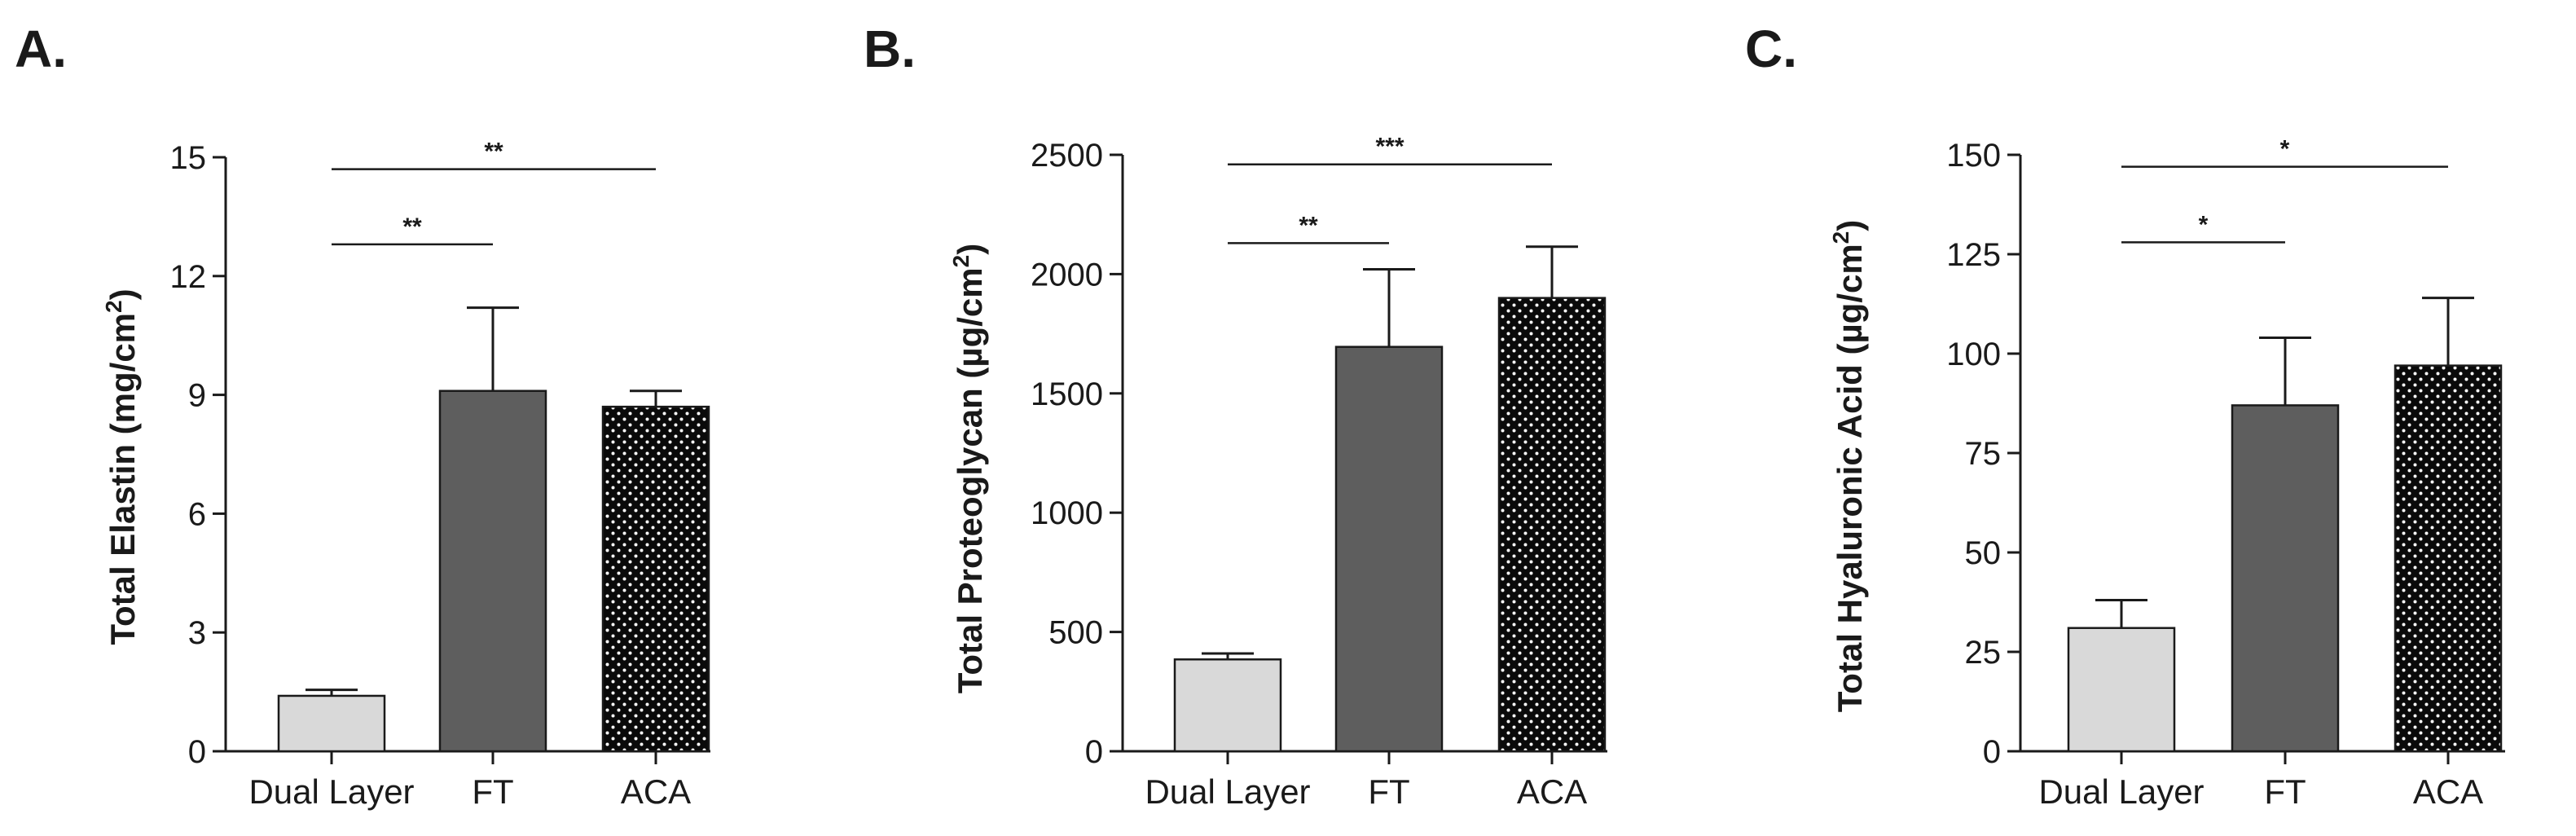  Describe the element at coordinates (1389, 147) in the screenshot. I see `significance-label: ***` at that location.